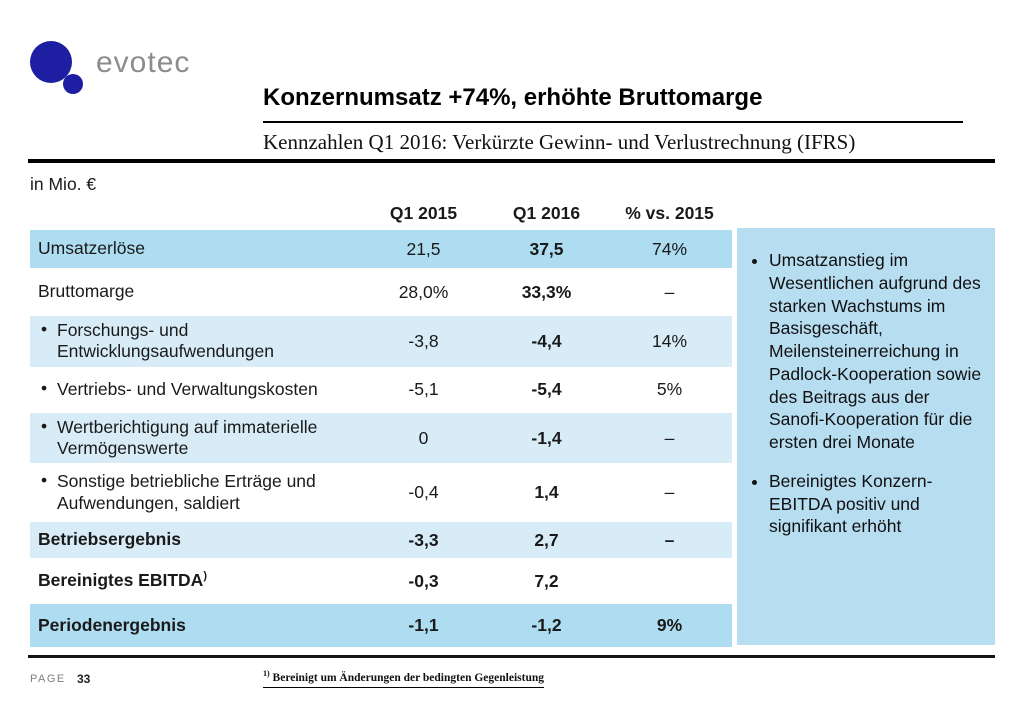 The image size is (1024, 724). I want to click on column-header: % vs. 2015, so click(669, 212).